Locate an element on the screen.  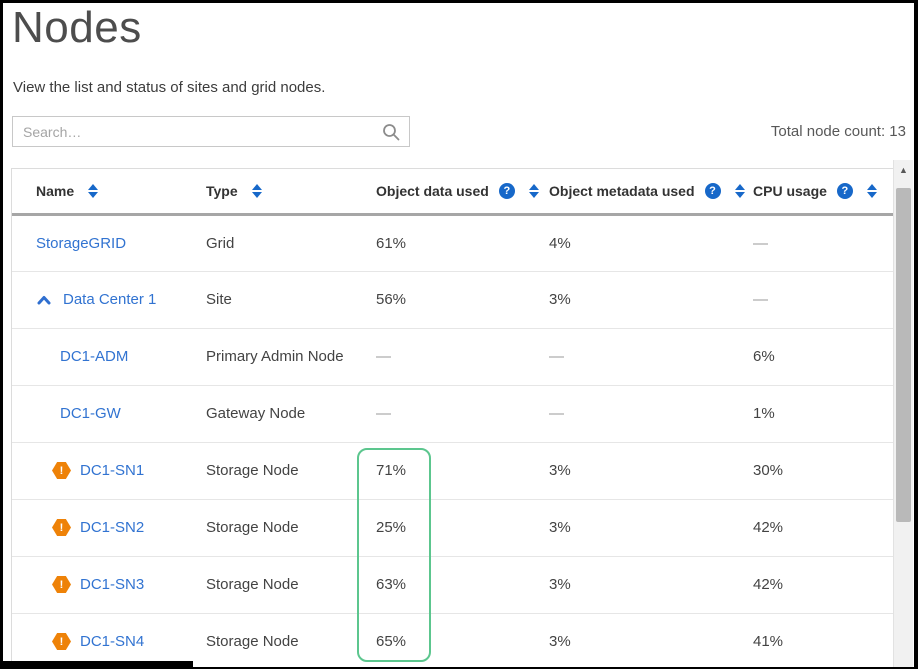
object-data-used-cell: 65% is located at coordinates (462, 640).